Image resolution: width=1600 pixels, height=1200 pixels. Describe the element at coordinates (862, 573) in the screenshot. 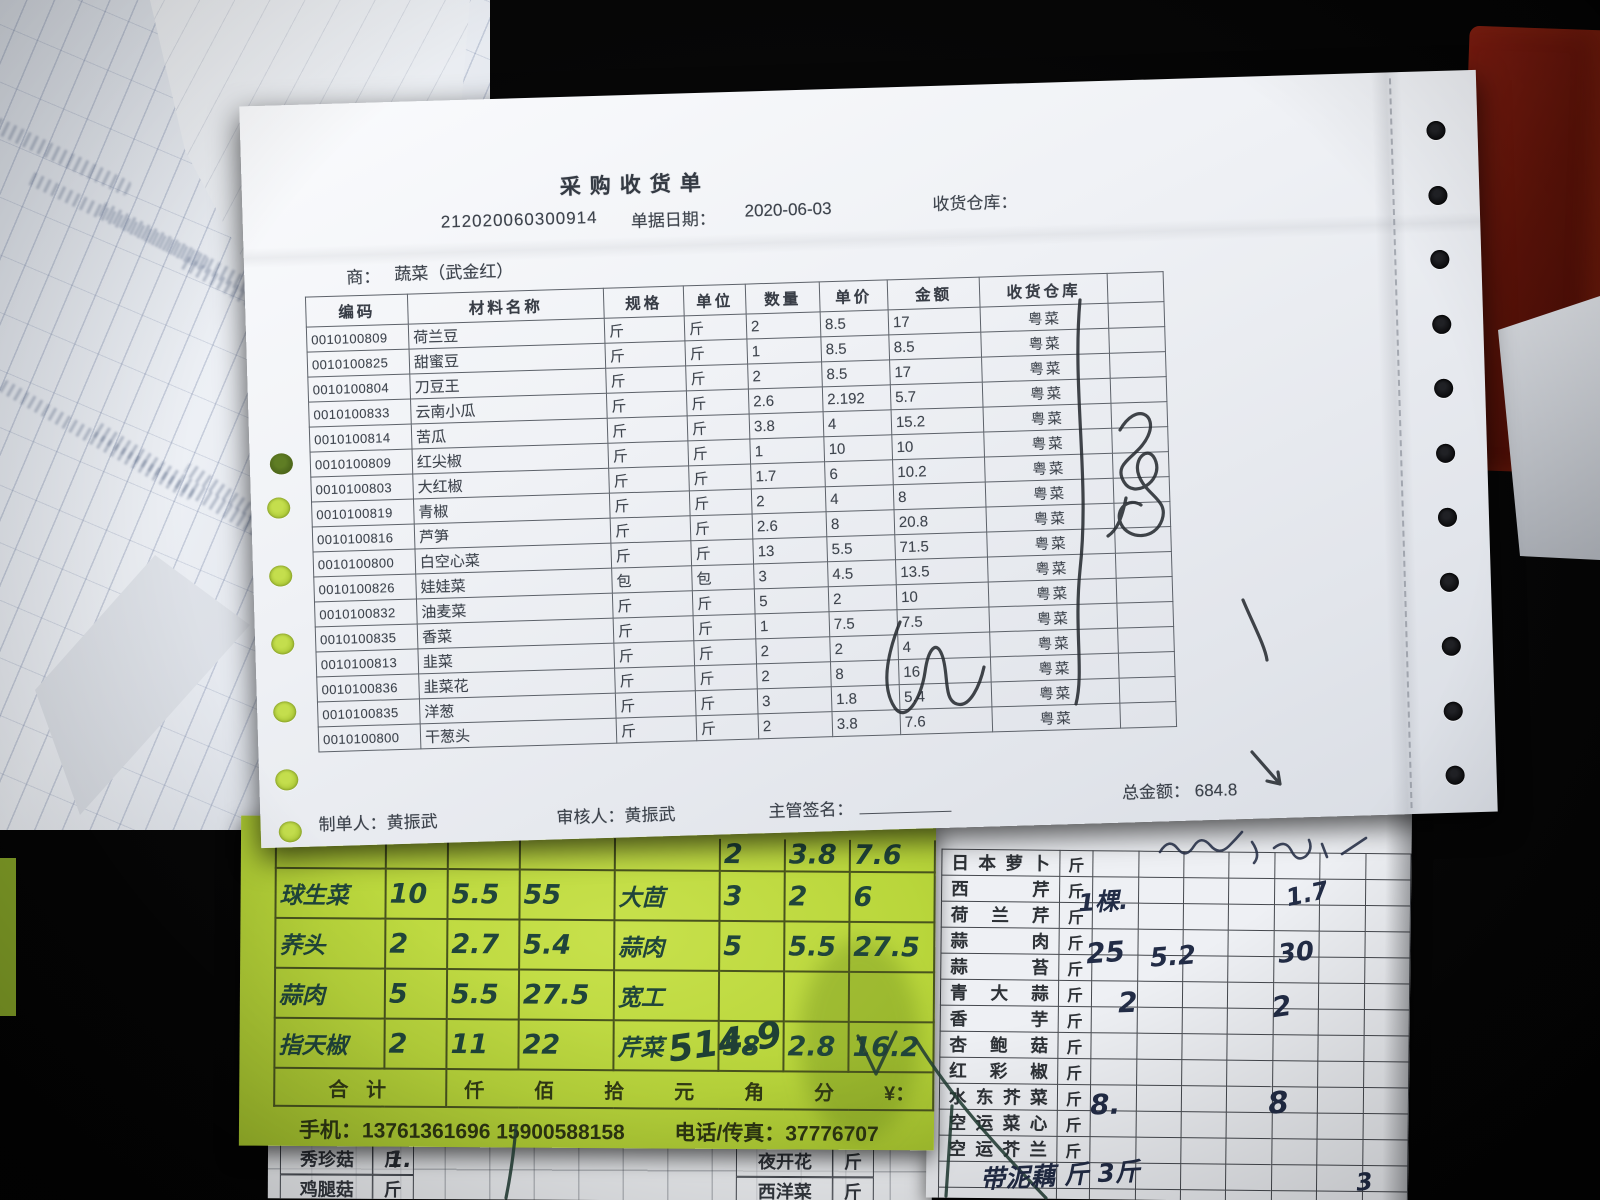

I see `receipt-cell: 4.5` at that location.